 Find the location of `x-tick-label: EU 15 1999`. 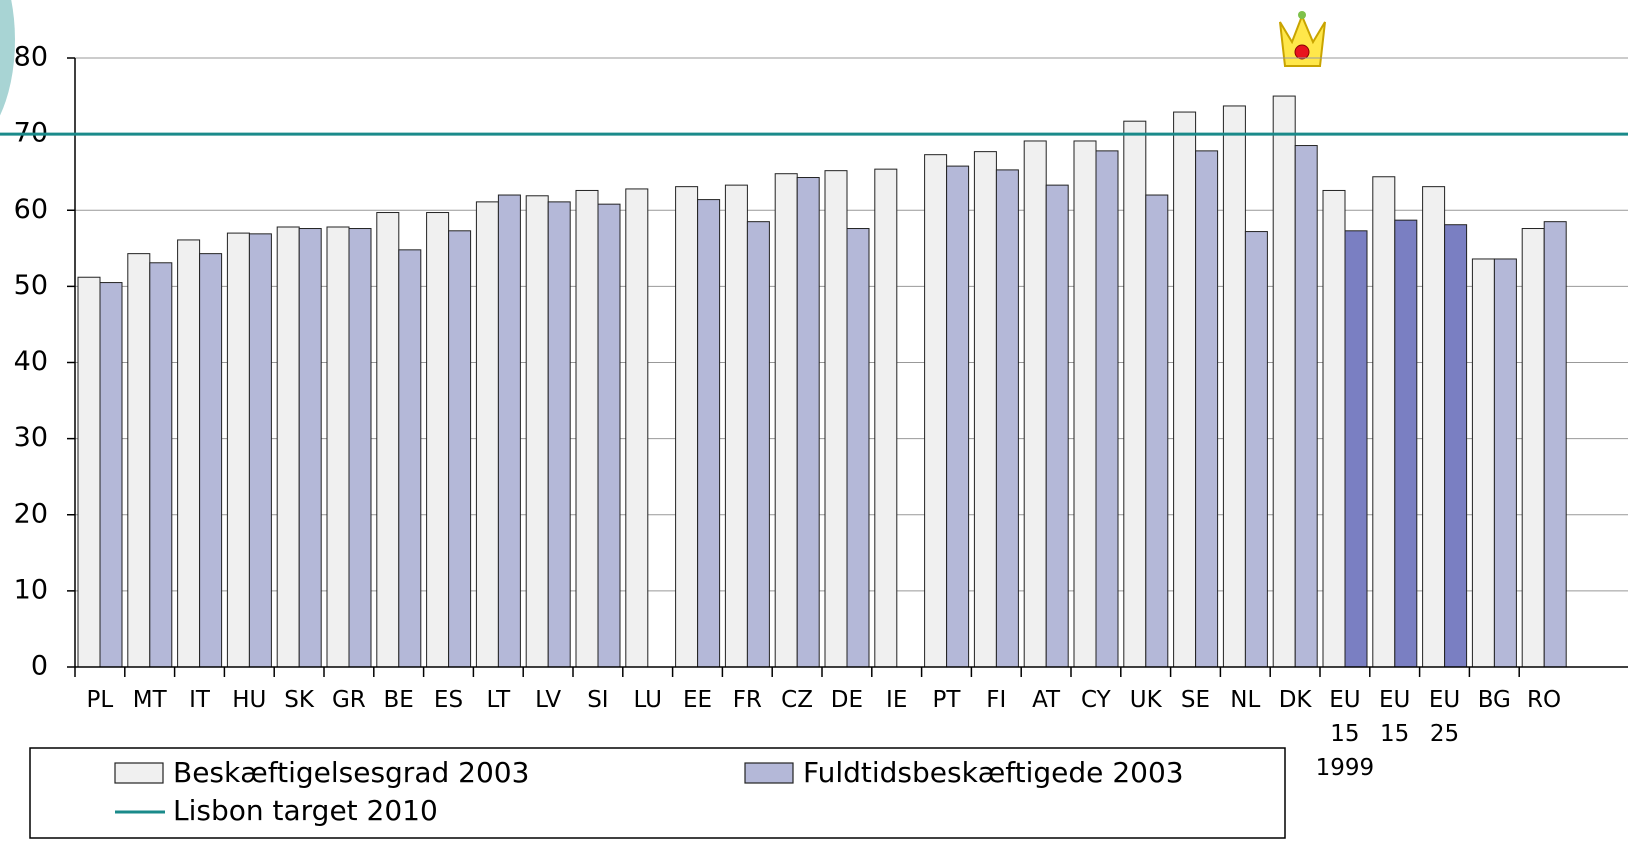

x-tick-label: EU 15 1999 is located at coordinates (1345, 734).